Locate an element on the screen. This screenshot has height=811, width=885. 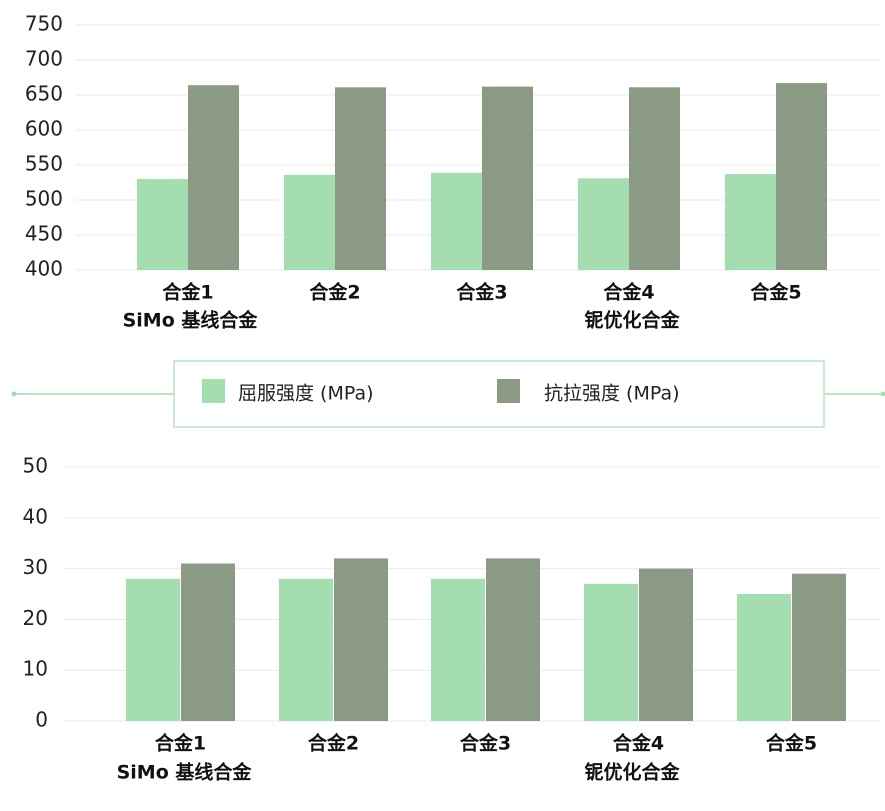
y-tick-label: 600 is located at coordinates (44, 129).